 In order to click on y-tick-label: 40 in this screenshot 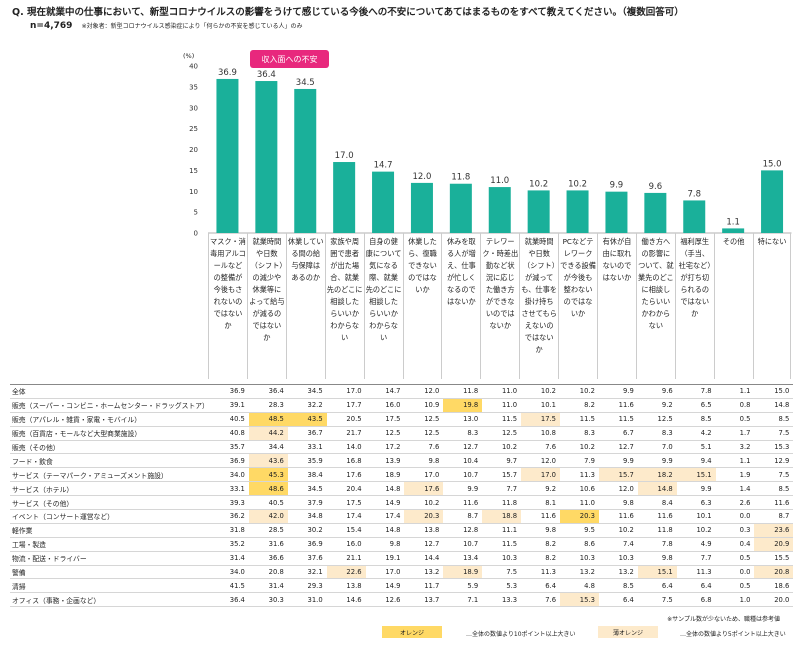, I will do `click(193, 67)`.